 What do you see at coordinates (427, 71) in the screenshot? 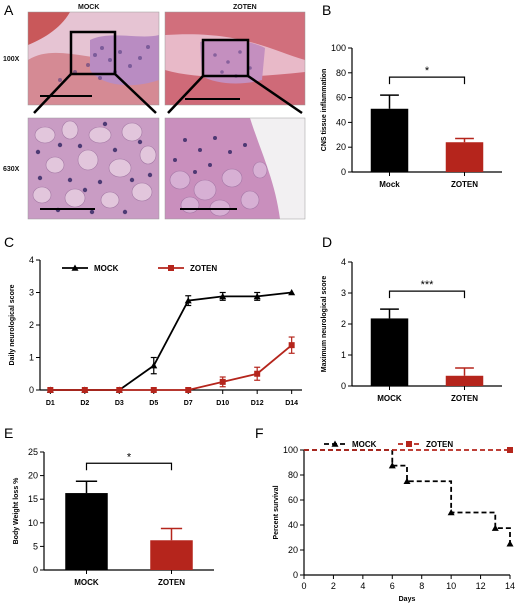
I see `chart-b-significance-label: *` at bounding box center [427, 71].